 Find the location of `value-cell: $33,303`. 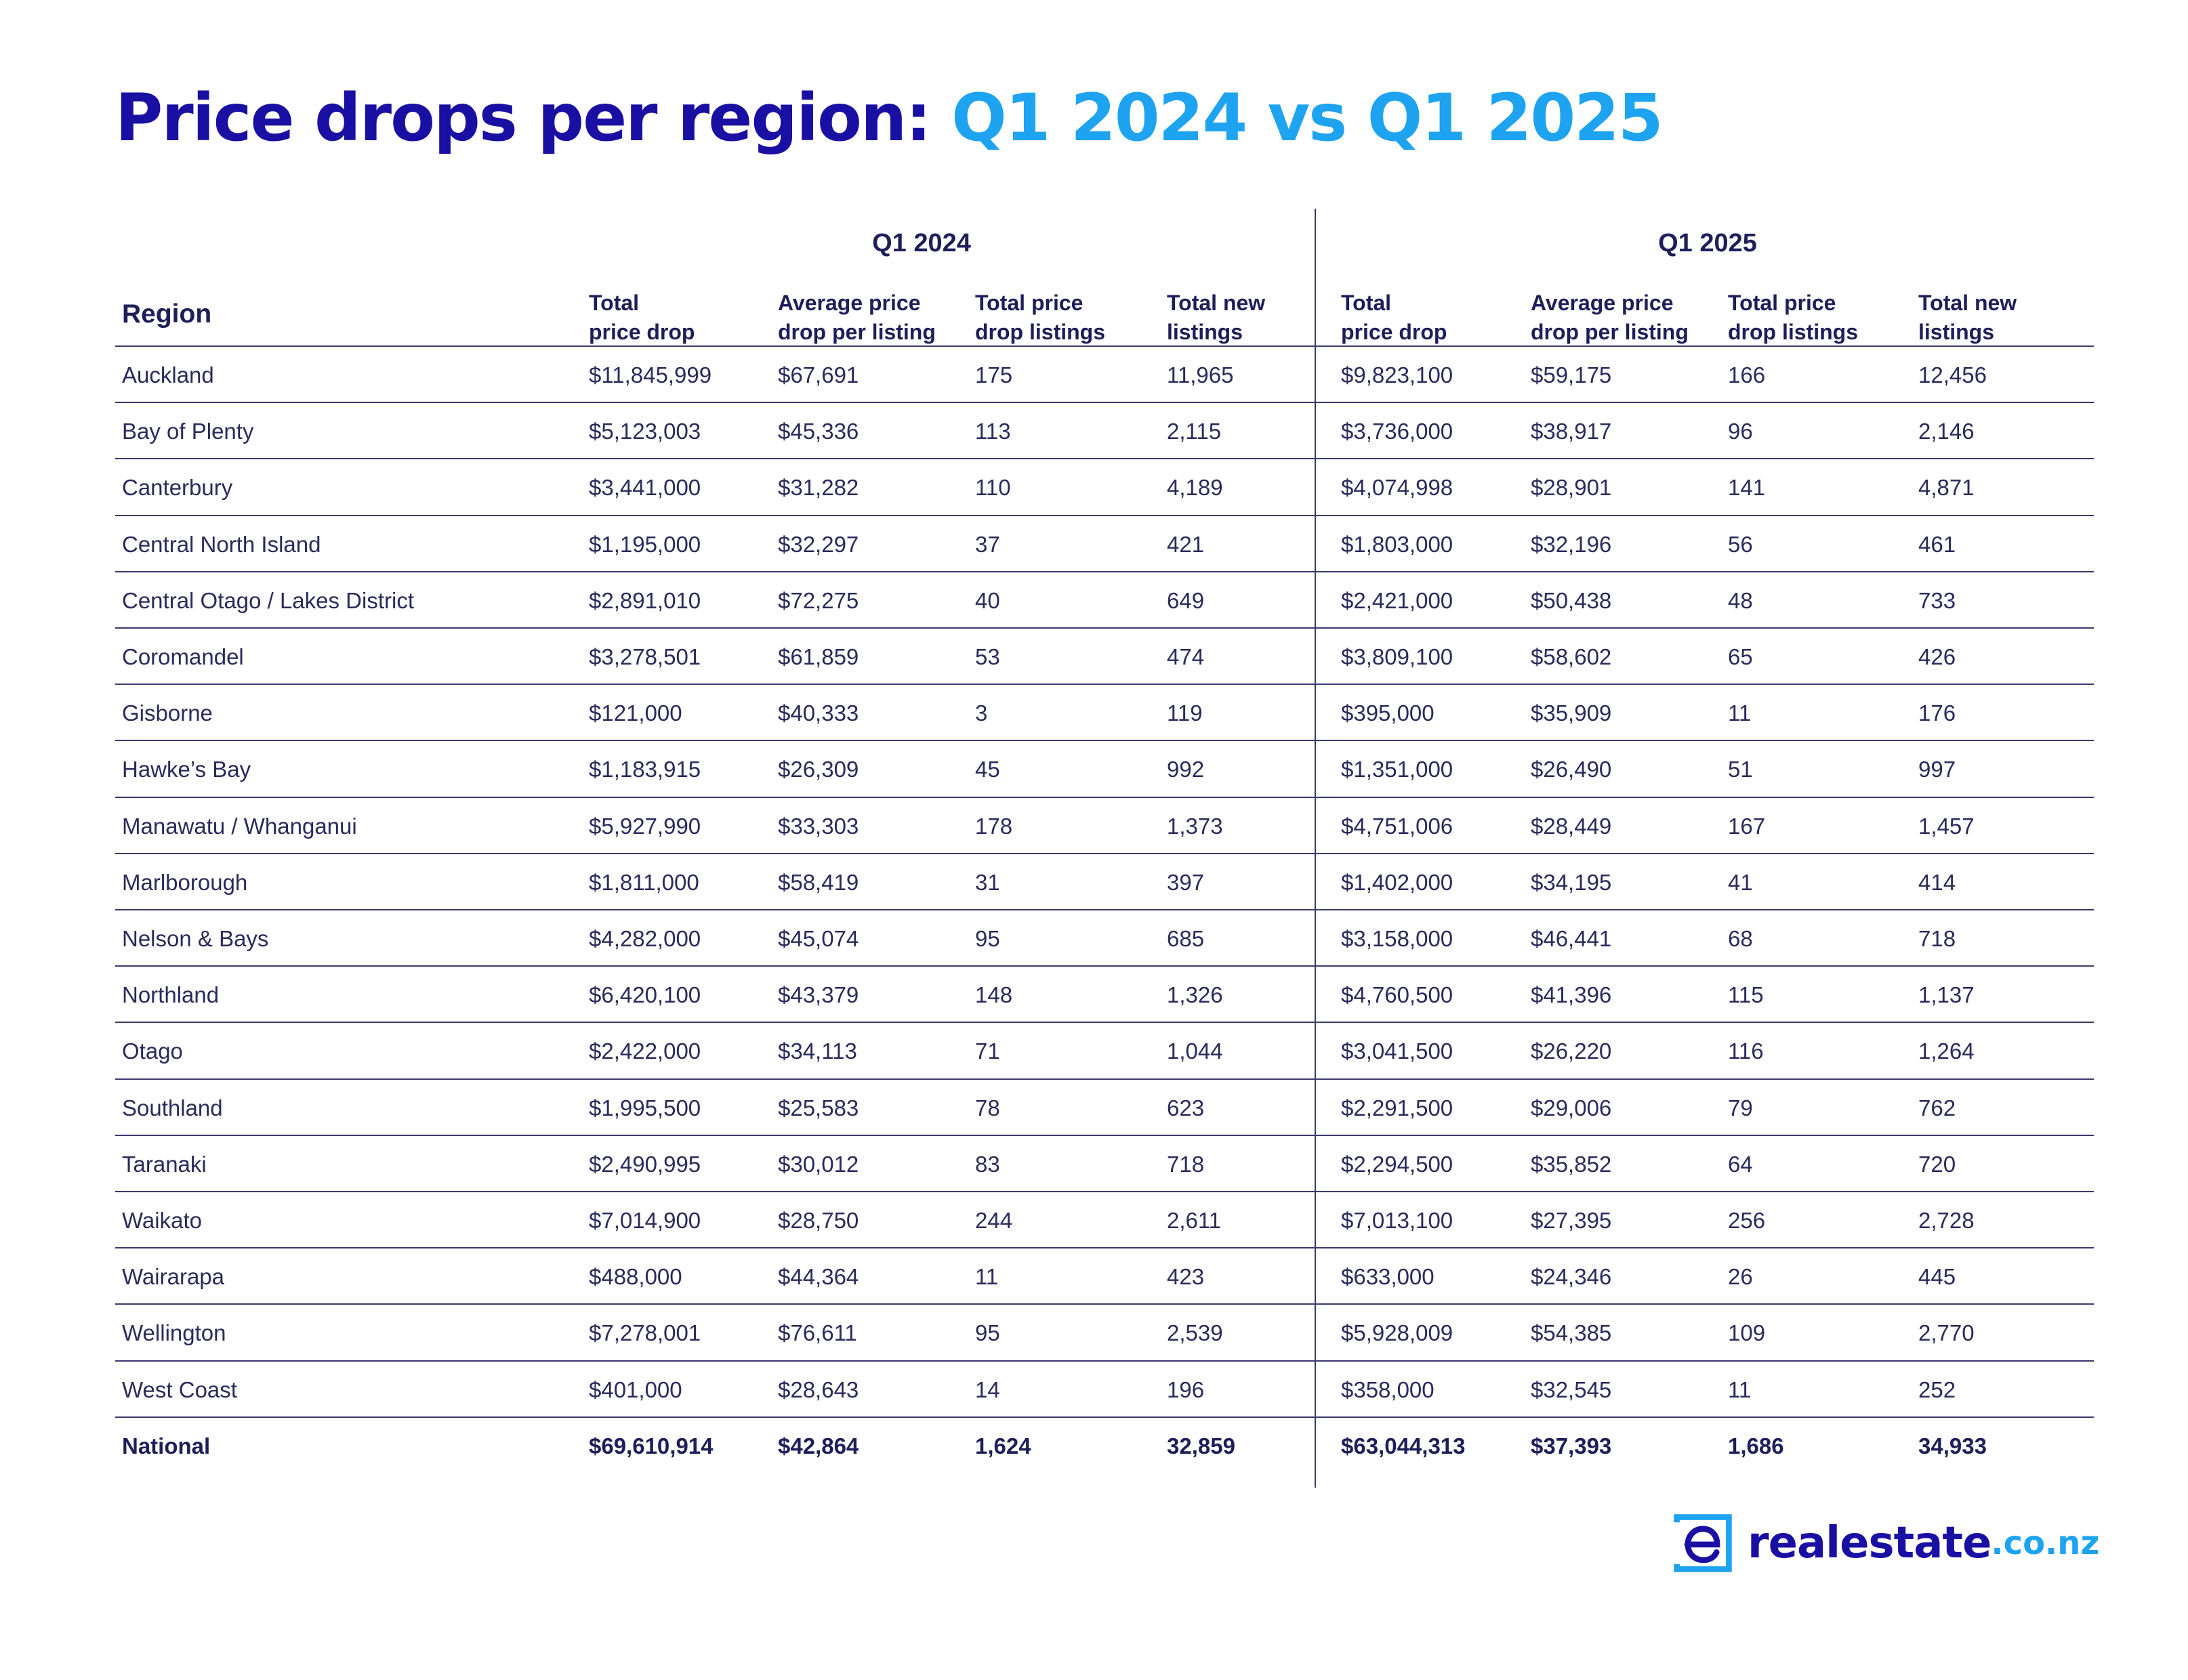

value-cell: $33,303 is located at coordinates (819, 826).